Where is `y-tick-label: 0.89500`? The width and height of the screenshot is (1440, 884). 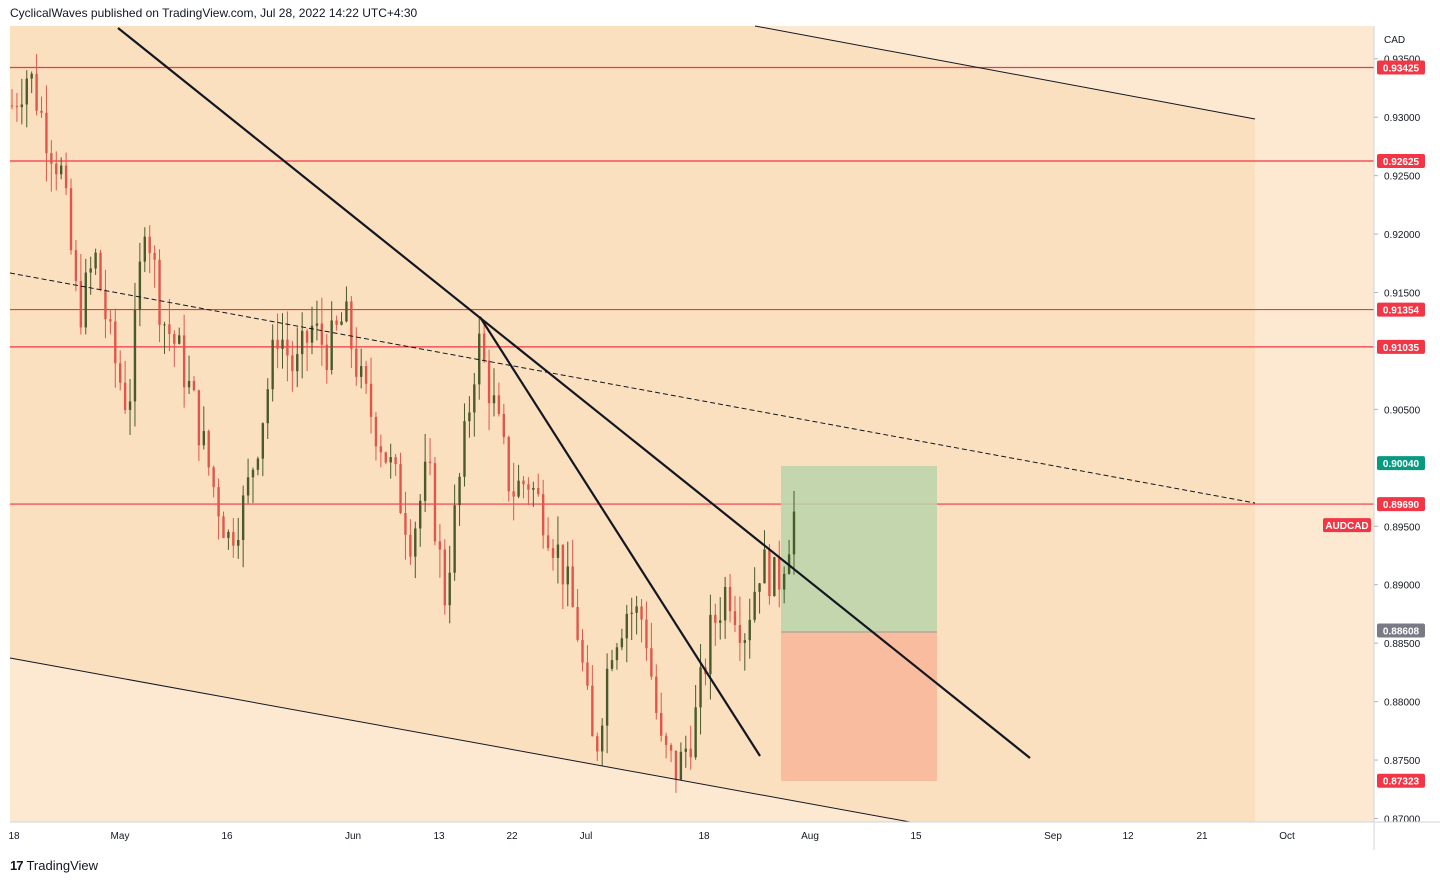 y-tick-label: 0.89500 is located at coordinates (1402, 527).